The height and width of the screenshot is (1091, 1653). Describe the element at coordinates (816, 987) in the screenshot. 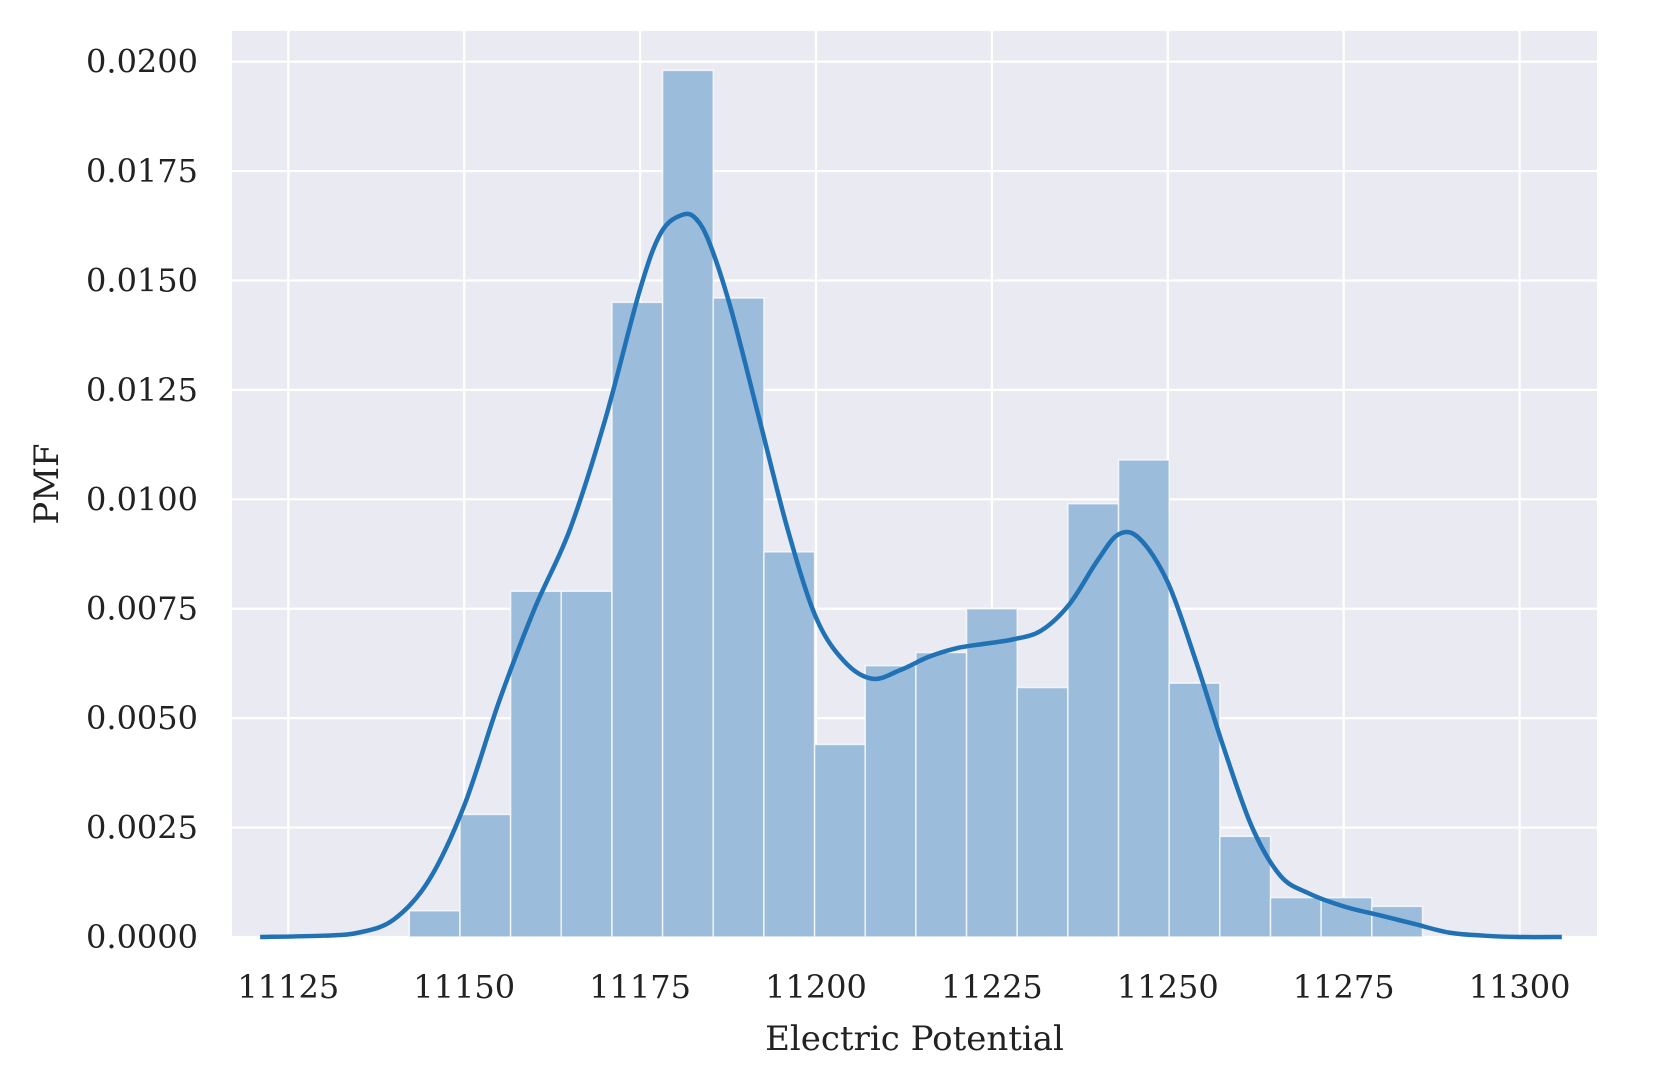

I see `x-tick-label: 11200` at that location.